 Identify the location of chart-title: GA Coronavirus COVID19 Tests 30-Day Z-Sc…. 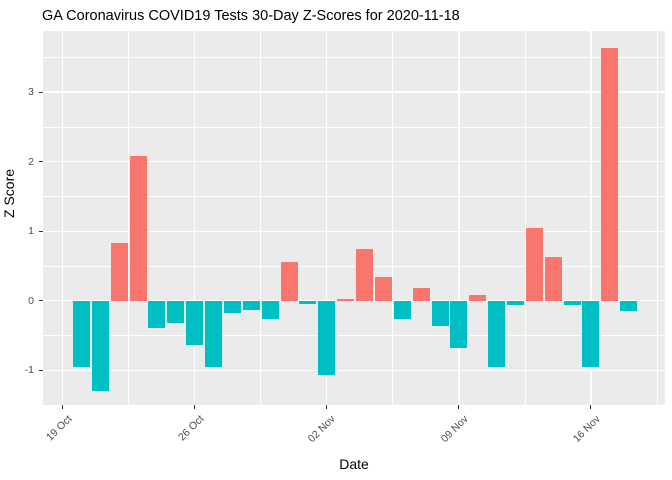
(251, 16).